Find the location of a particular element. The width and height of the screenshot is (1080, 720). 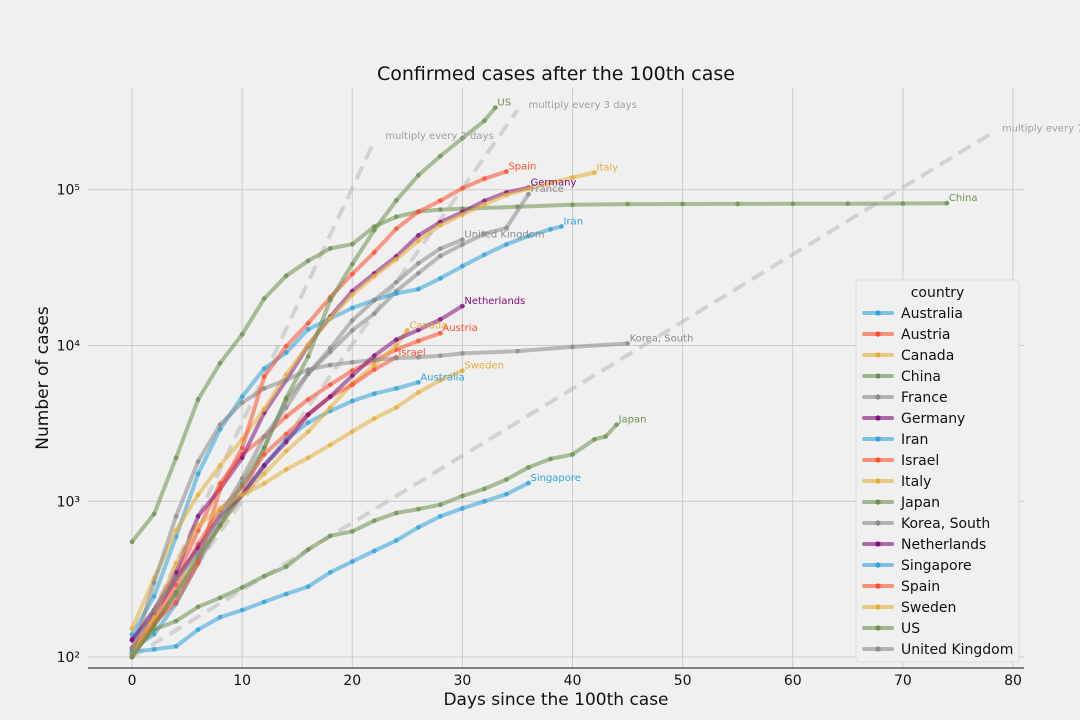

series-end-label-canada: Canada is located at coordinates (428, 325).